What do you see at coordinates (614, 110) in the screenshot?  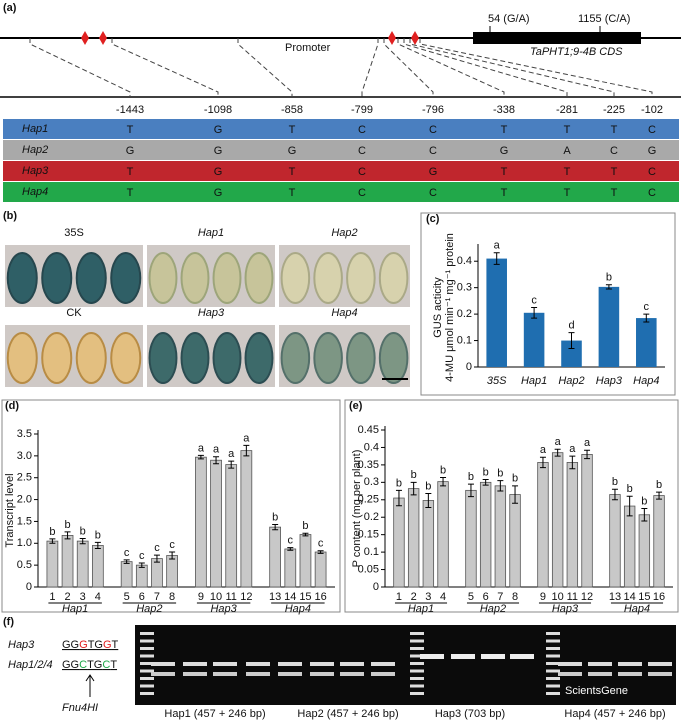 I see `position-label: -225` at bounding box center [614, 110].